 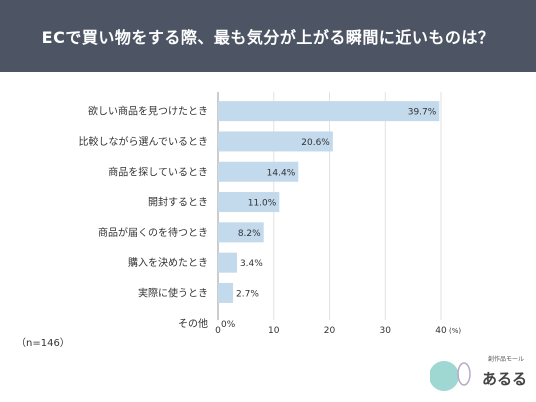 I want to click on category-label: 購入を決めたとき, so click(x=168, y=262).